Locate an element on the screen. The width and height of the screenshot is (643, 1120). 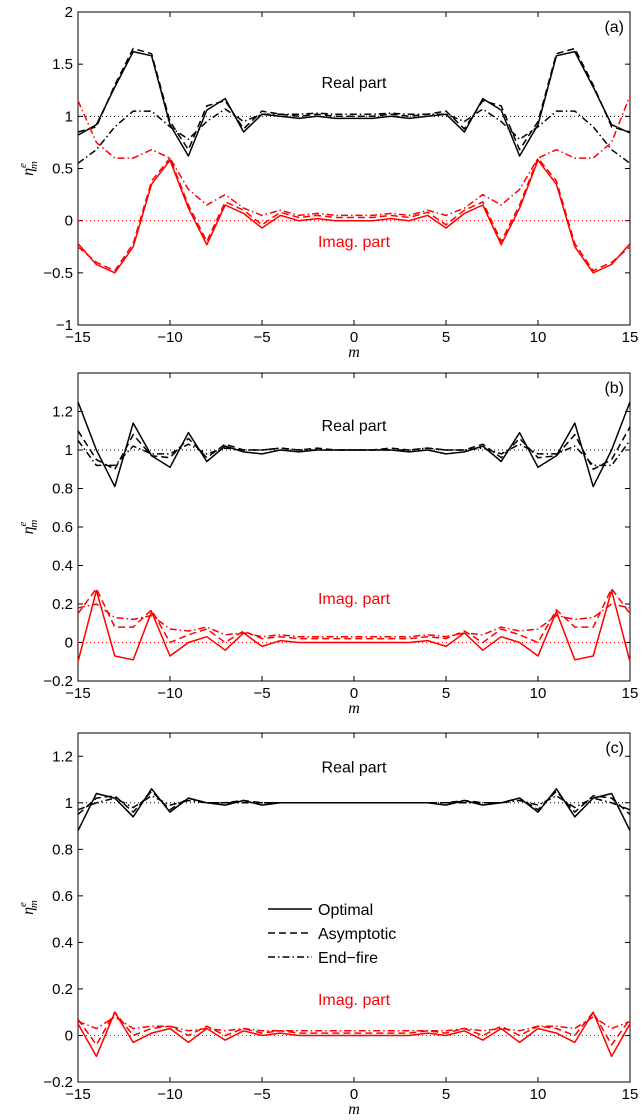
y-tick-label: 1.5 is located at coordinates (62, 64).